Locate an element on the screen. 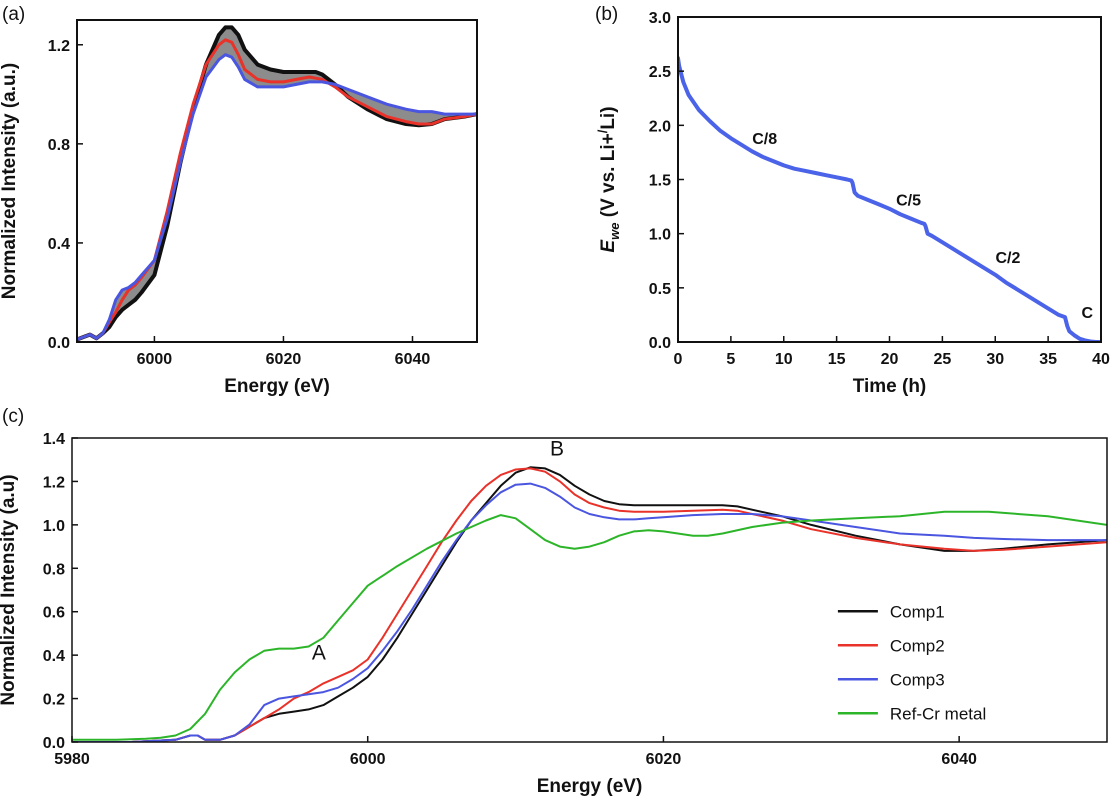 This screenshot has height=804, width=1114. y-axis-title: Normalized Intensity (a.u) is located at coordinates (9, 589).